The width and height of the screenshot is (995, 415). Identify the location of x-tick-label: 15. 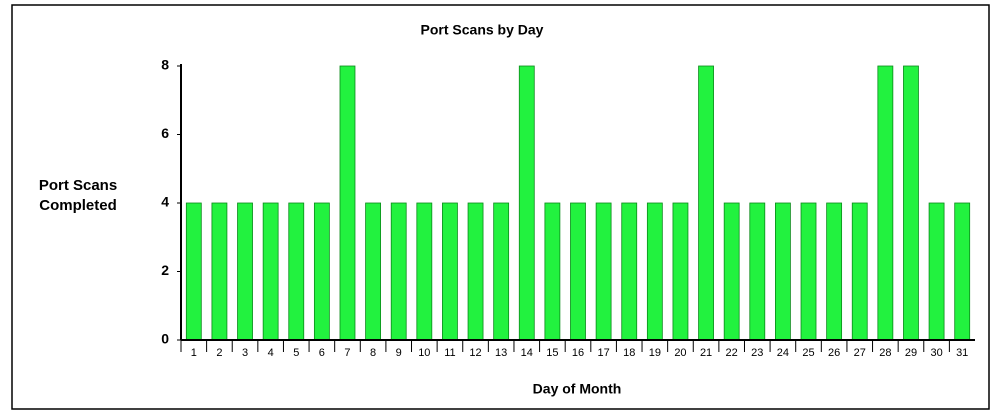
(552, 353).